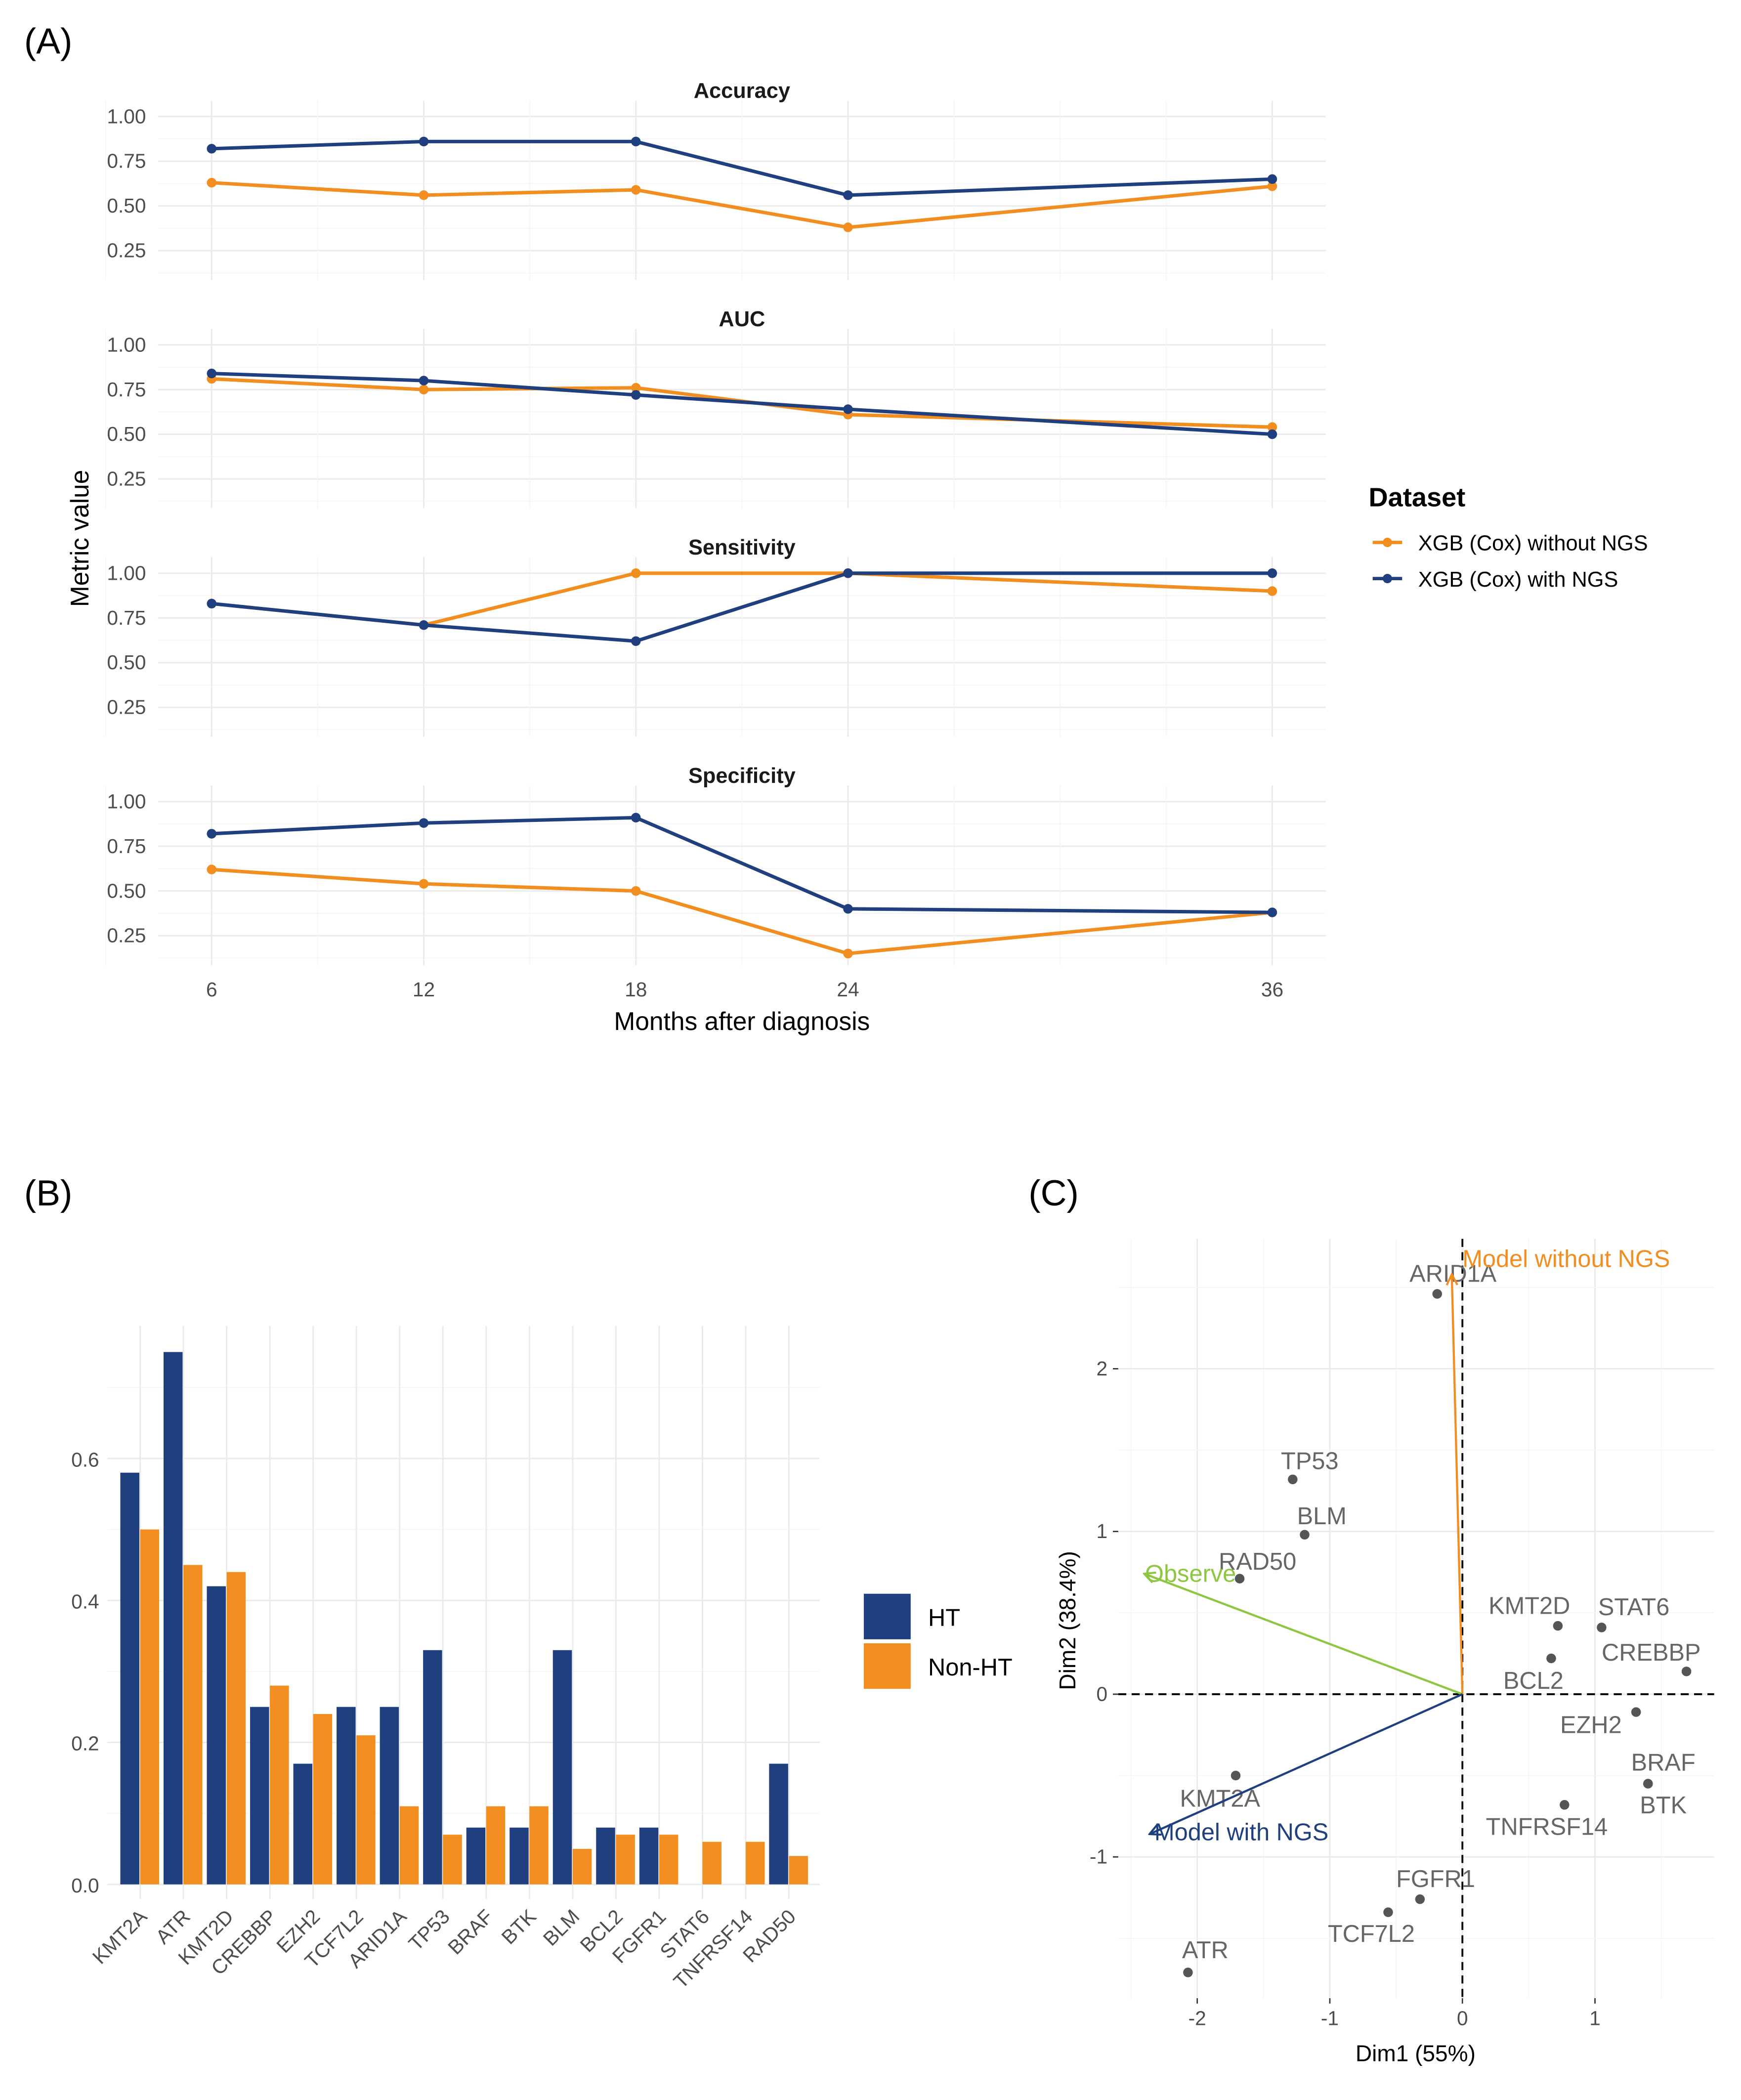 The height and width of the screenshot is (2100, 1741). Describe the element at coordinates (1664, 1762) in the screenshot. I see `point-label: BRAF` at that location.